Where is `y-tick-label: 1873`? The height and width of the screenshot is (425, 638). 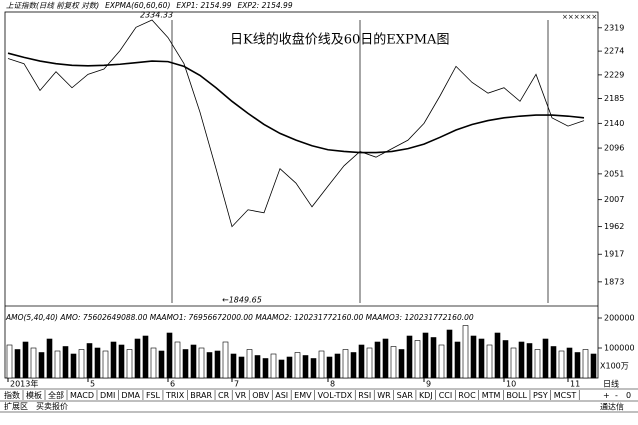 y-tick-label: 1873 is located at coordinates (614, 281).